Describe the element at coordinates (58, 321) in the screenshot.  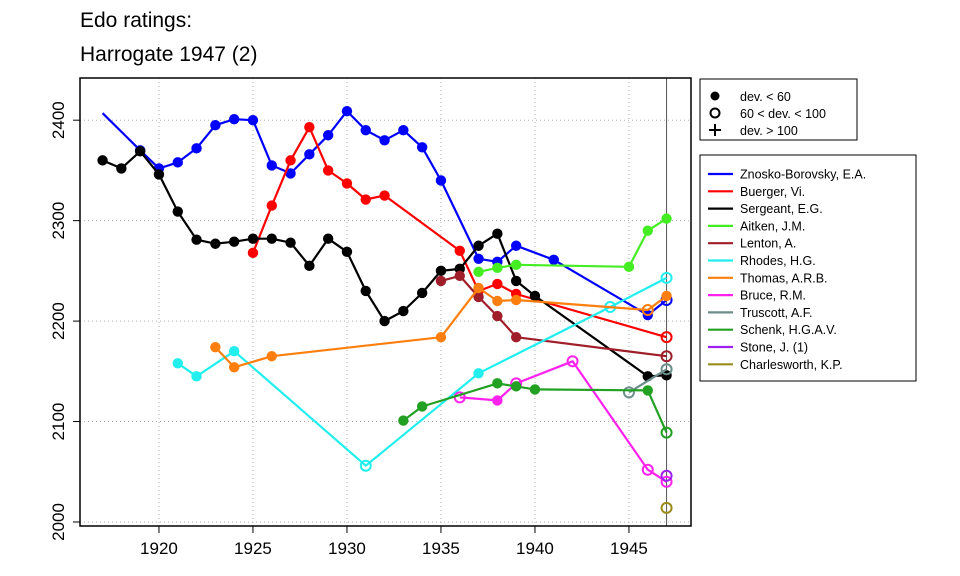
I see `y-tick-label: 2200` at that location.